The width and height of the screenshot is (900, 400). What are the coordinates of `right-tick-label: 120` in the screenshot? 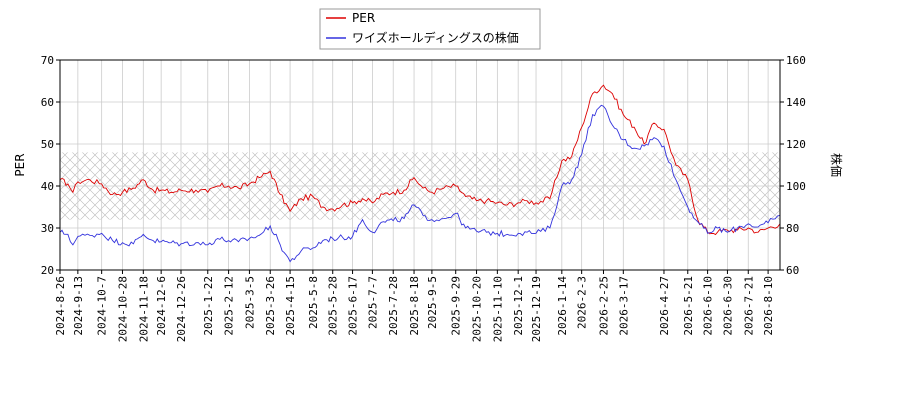 It's located at (796, 144).